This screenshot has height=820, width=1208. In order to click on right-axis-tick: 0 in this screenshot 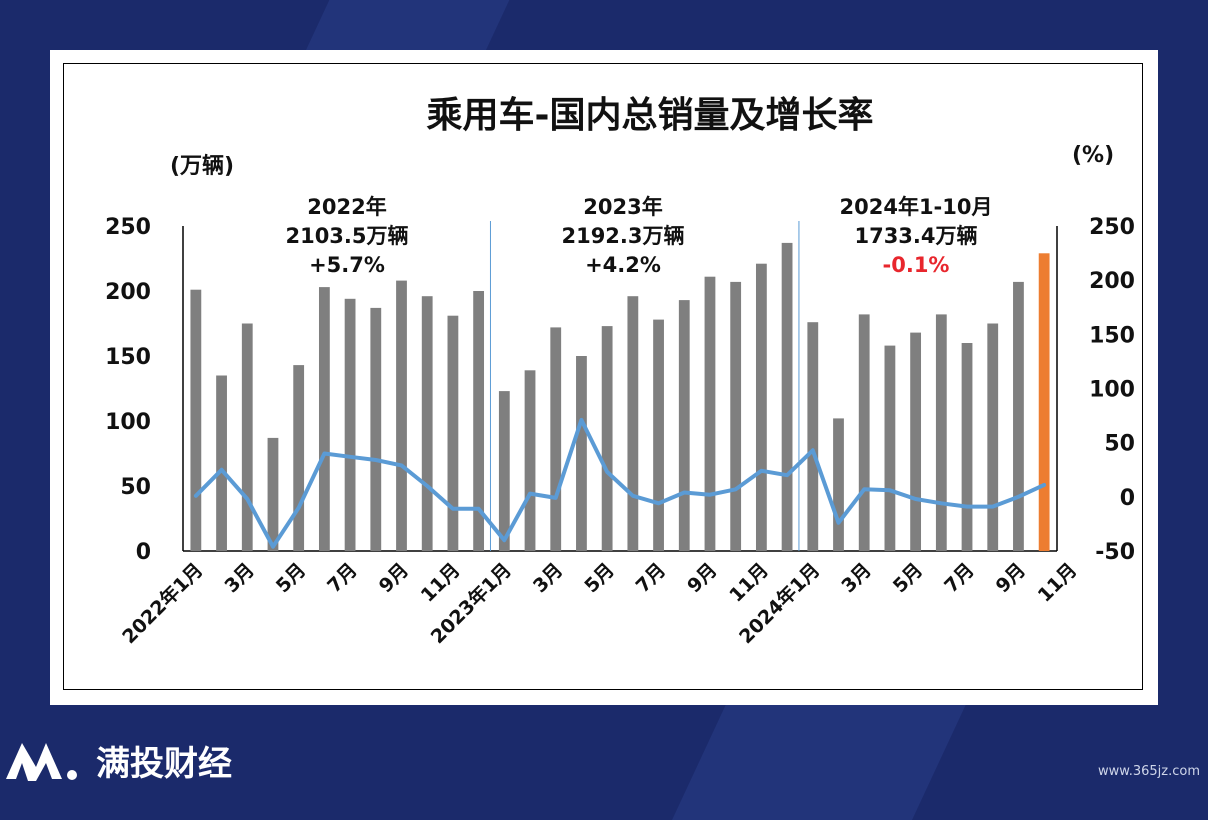, I will do `click(1127, 498)`.